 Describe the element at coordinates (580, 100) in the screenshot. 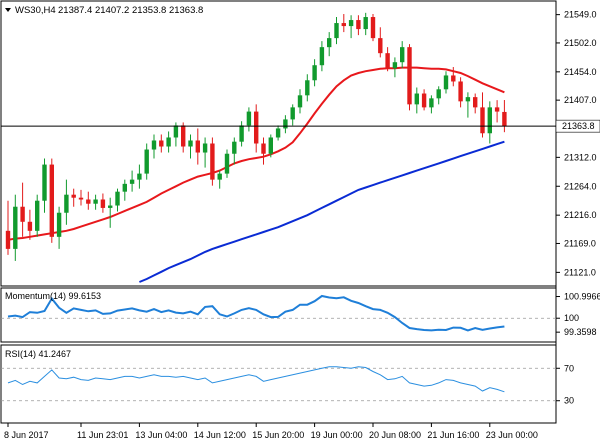

I see `price-tick-label: 21407.0` at that location.